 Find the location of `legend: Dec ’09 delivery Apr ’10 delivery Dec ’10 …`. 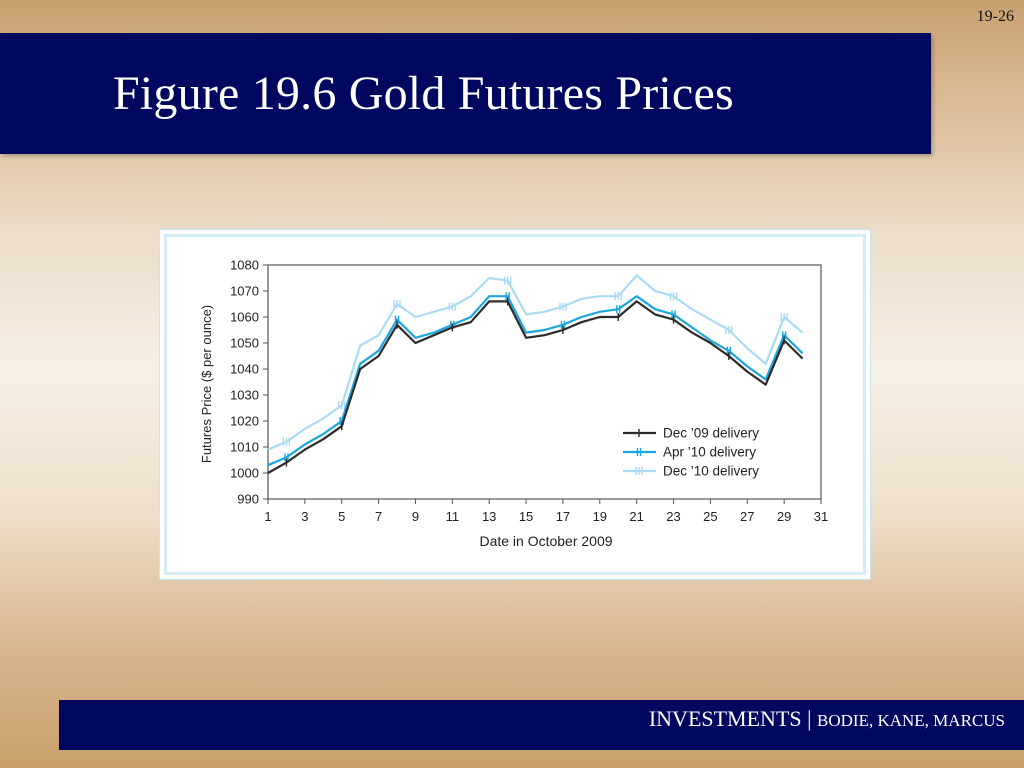

legend: Dec ’09 delivery Apr ’10 delivery Dec ’10 … is located at coordinates (691, 452).